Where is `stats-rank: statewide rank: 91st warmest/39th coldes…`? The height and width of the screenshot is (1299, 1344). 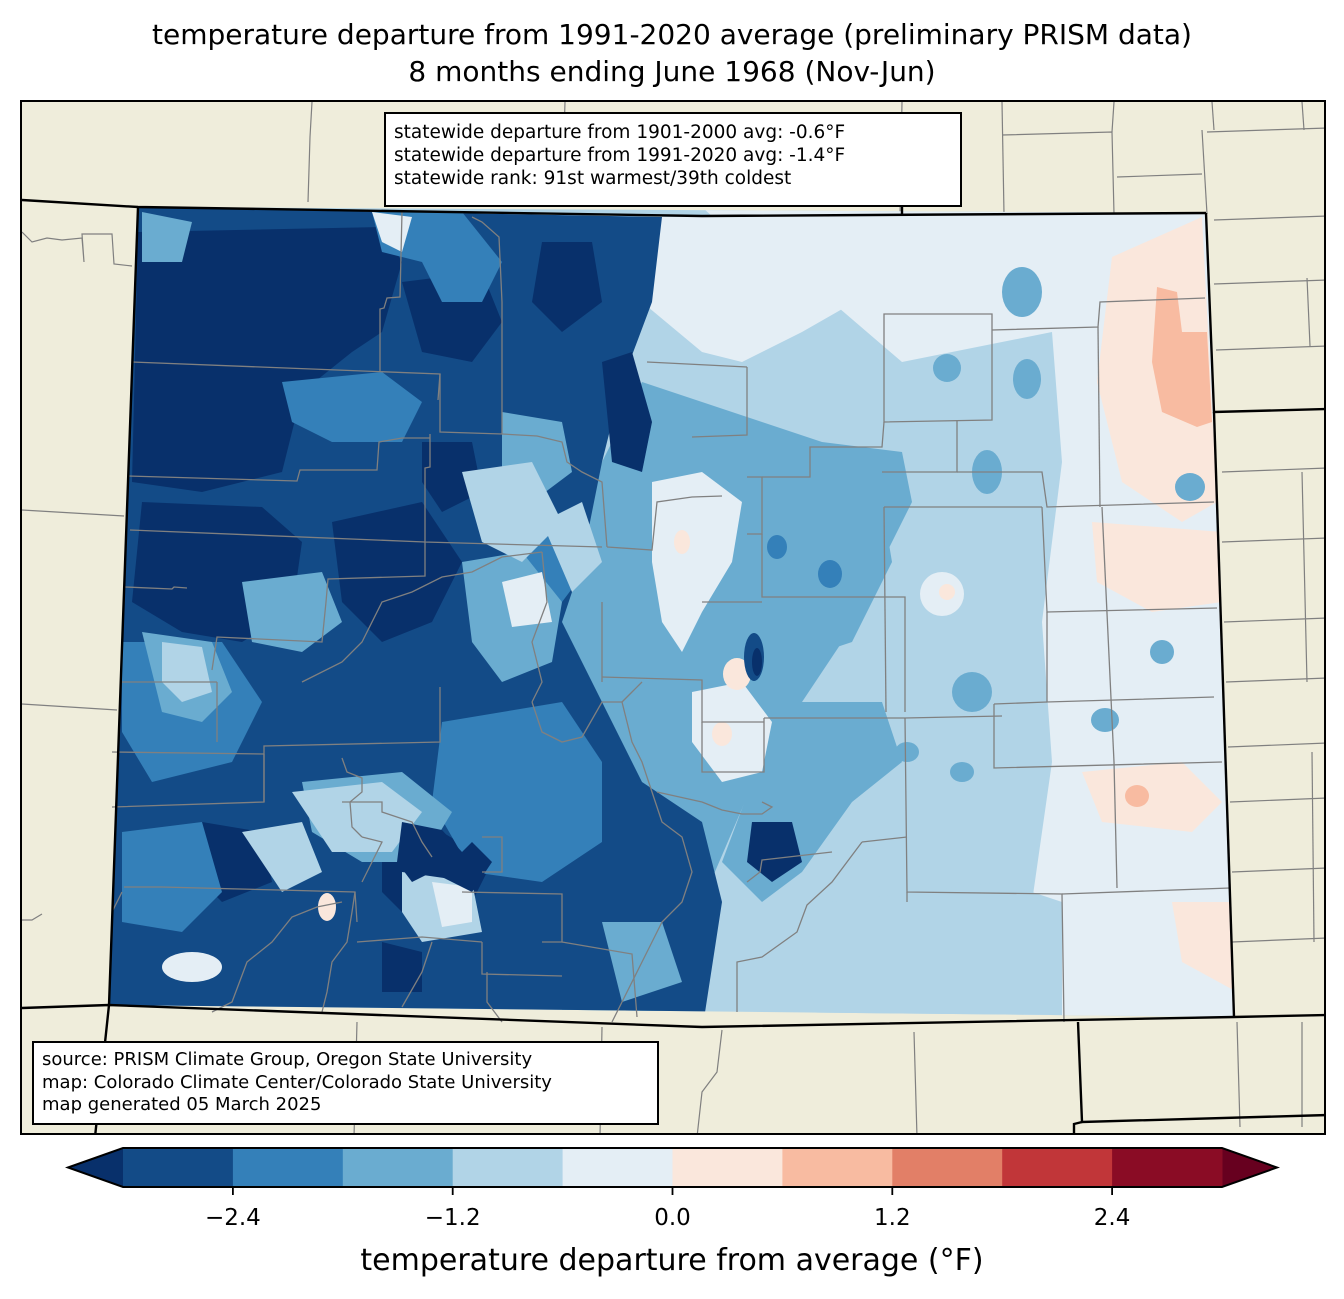 stats-rank: statewide rank: 91st warmest/39th coldes… is located at coordinates (593, 178).